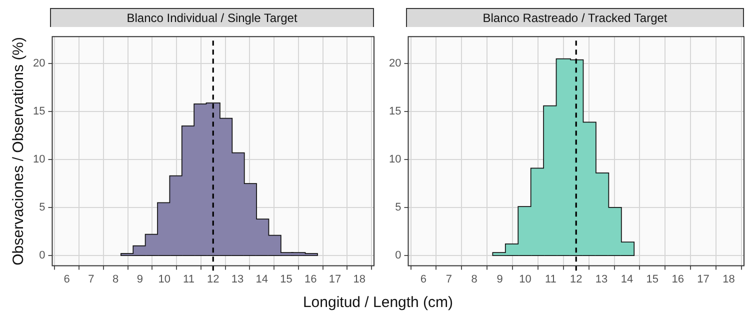 This screenshot has height=322, width=756. I want to click on x-axis-title: Longitud / Length (cm), so click(378, 302).